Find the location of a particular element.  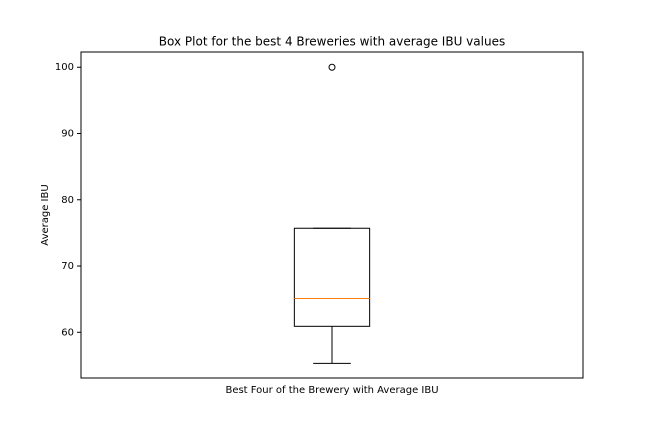

y-tick-label: 70 is located at coordinates (67, 266).